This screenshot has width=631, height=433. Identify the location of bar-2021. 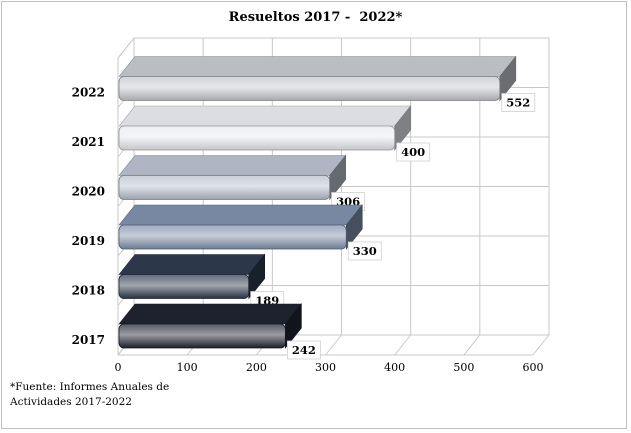
(265, 128).